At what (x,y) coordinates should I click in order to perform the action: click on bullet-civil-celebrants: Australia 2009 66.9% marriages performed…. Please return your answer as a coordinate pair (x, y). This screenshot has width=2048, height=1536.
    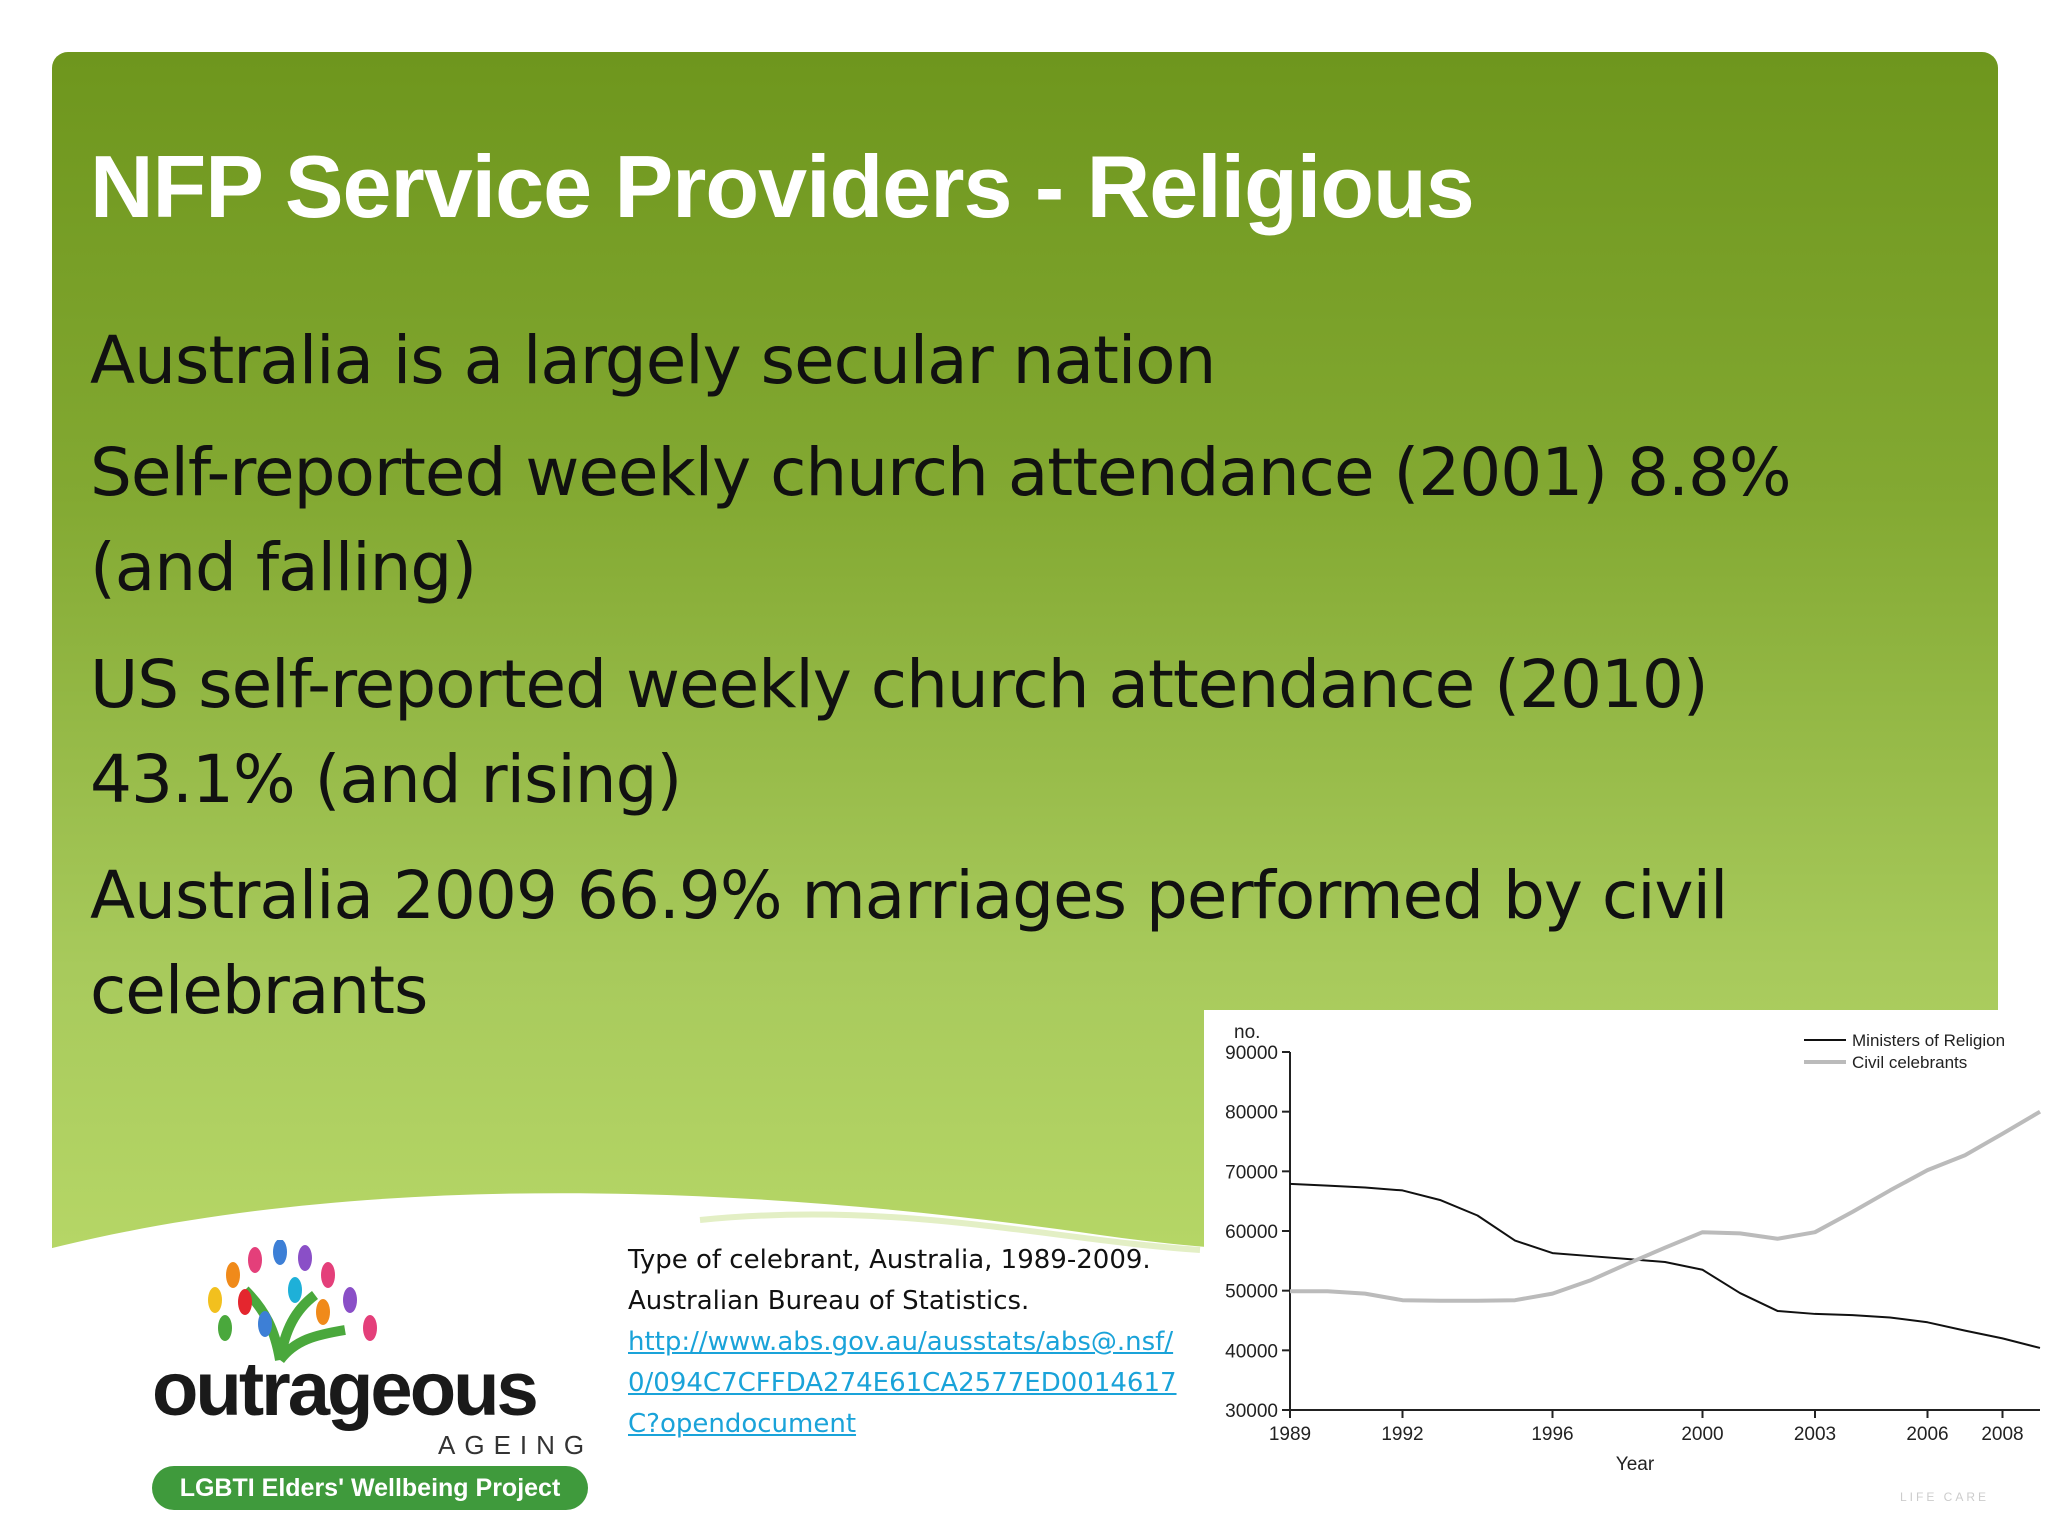
    Looking at the image, I should click on (909, 943).